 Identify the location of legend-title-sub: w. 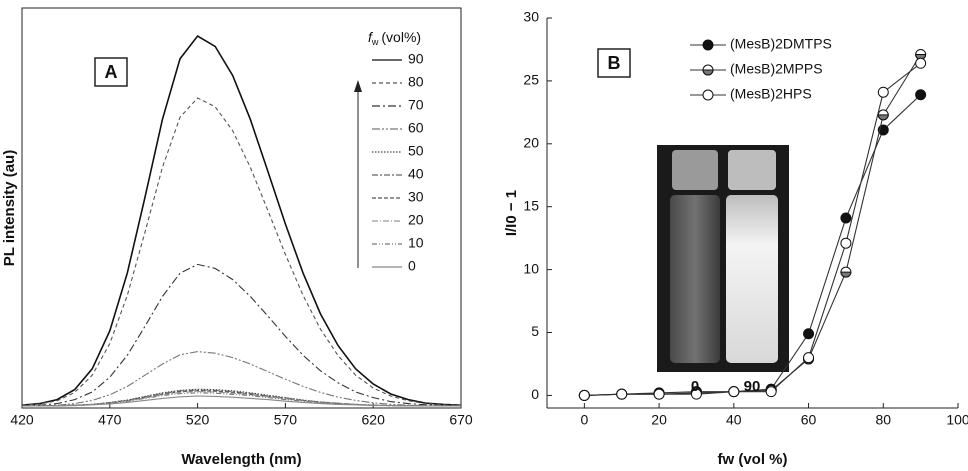
(375, 42).